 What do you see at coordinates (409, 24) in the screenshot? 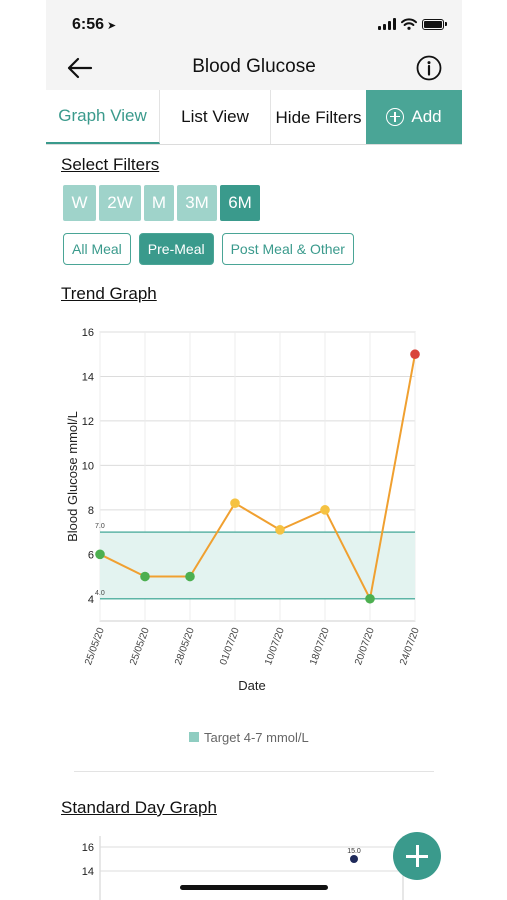
I see `wifi-icon` at bounding box center [409, 24].